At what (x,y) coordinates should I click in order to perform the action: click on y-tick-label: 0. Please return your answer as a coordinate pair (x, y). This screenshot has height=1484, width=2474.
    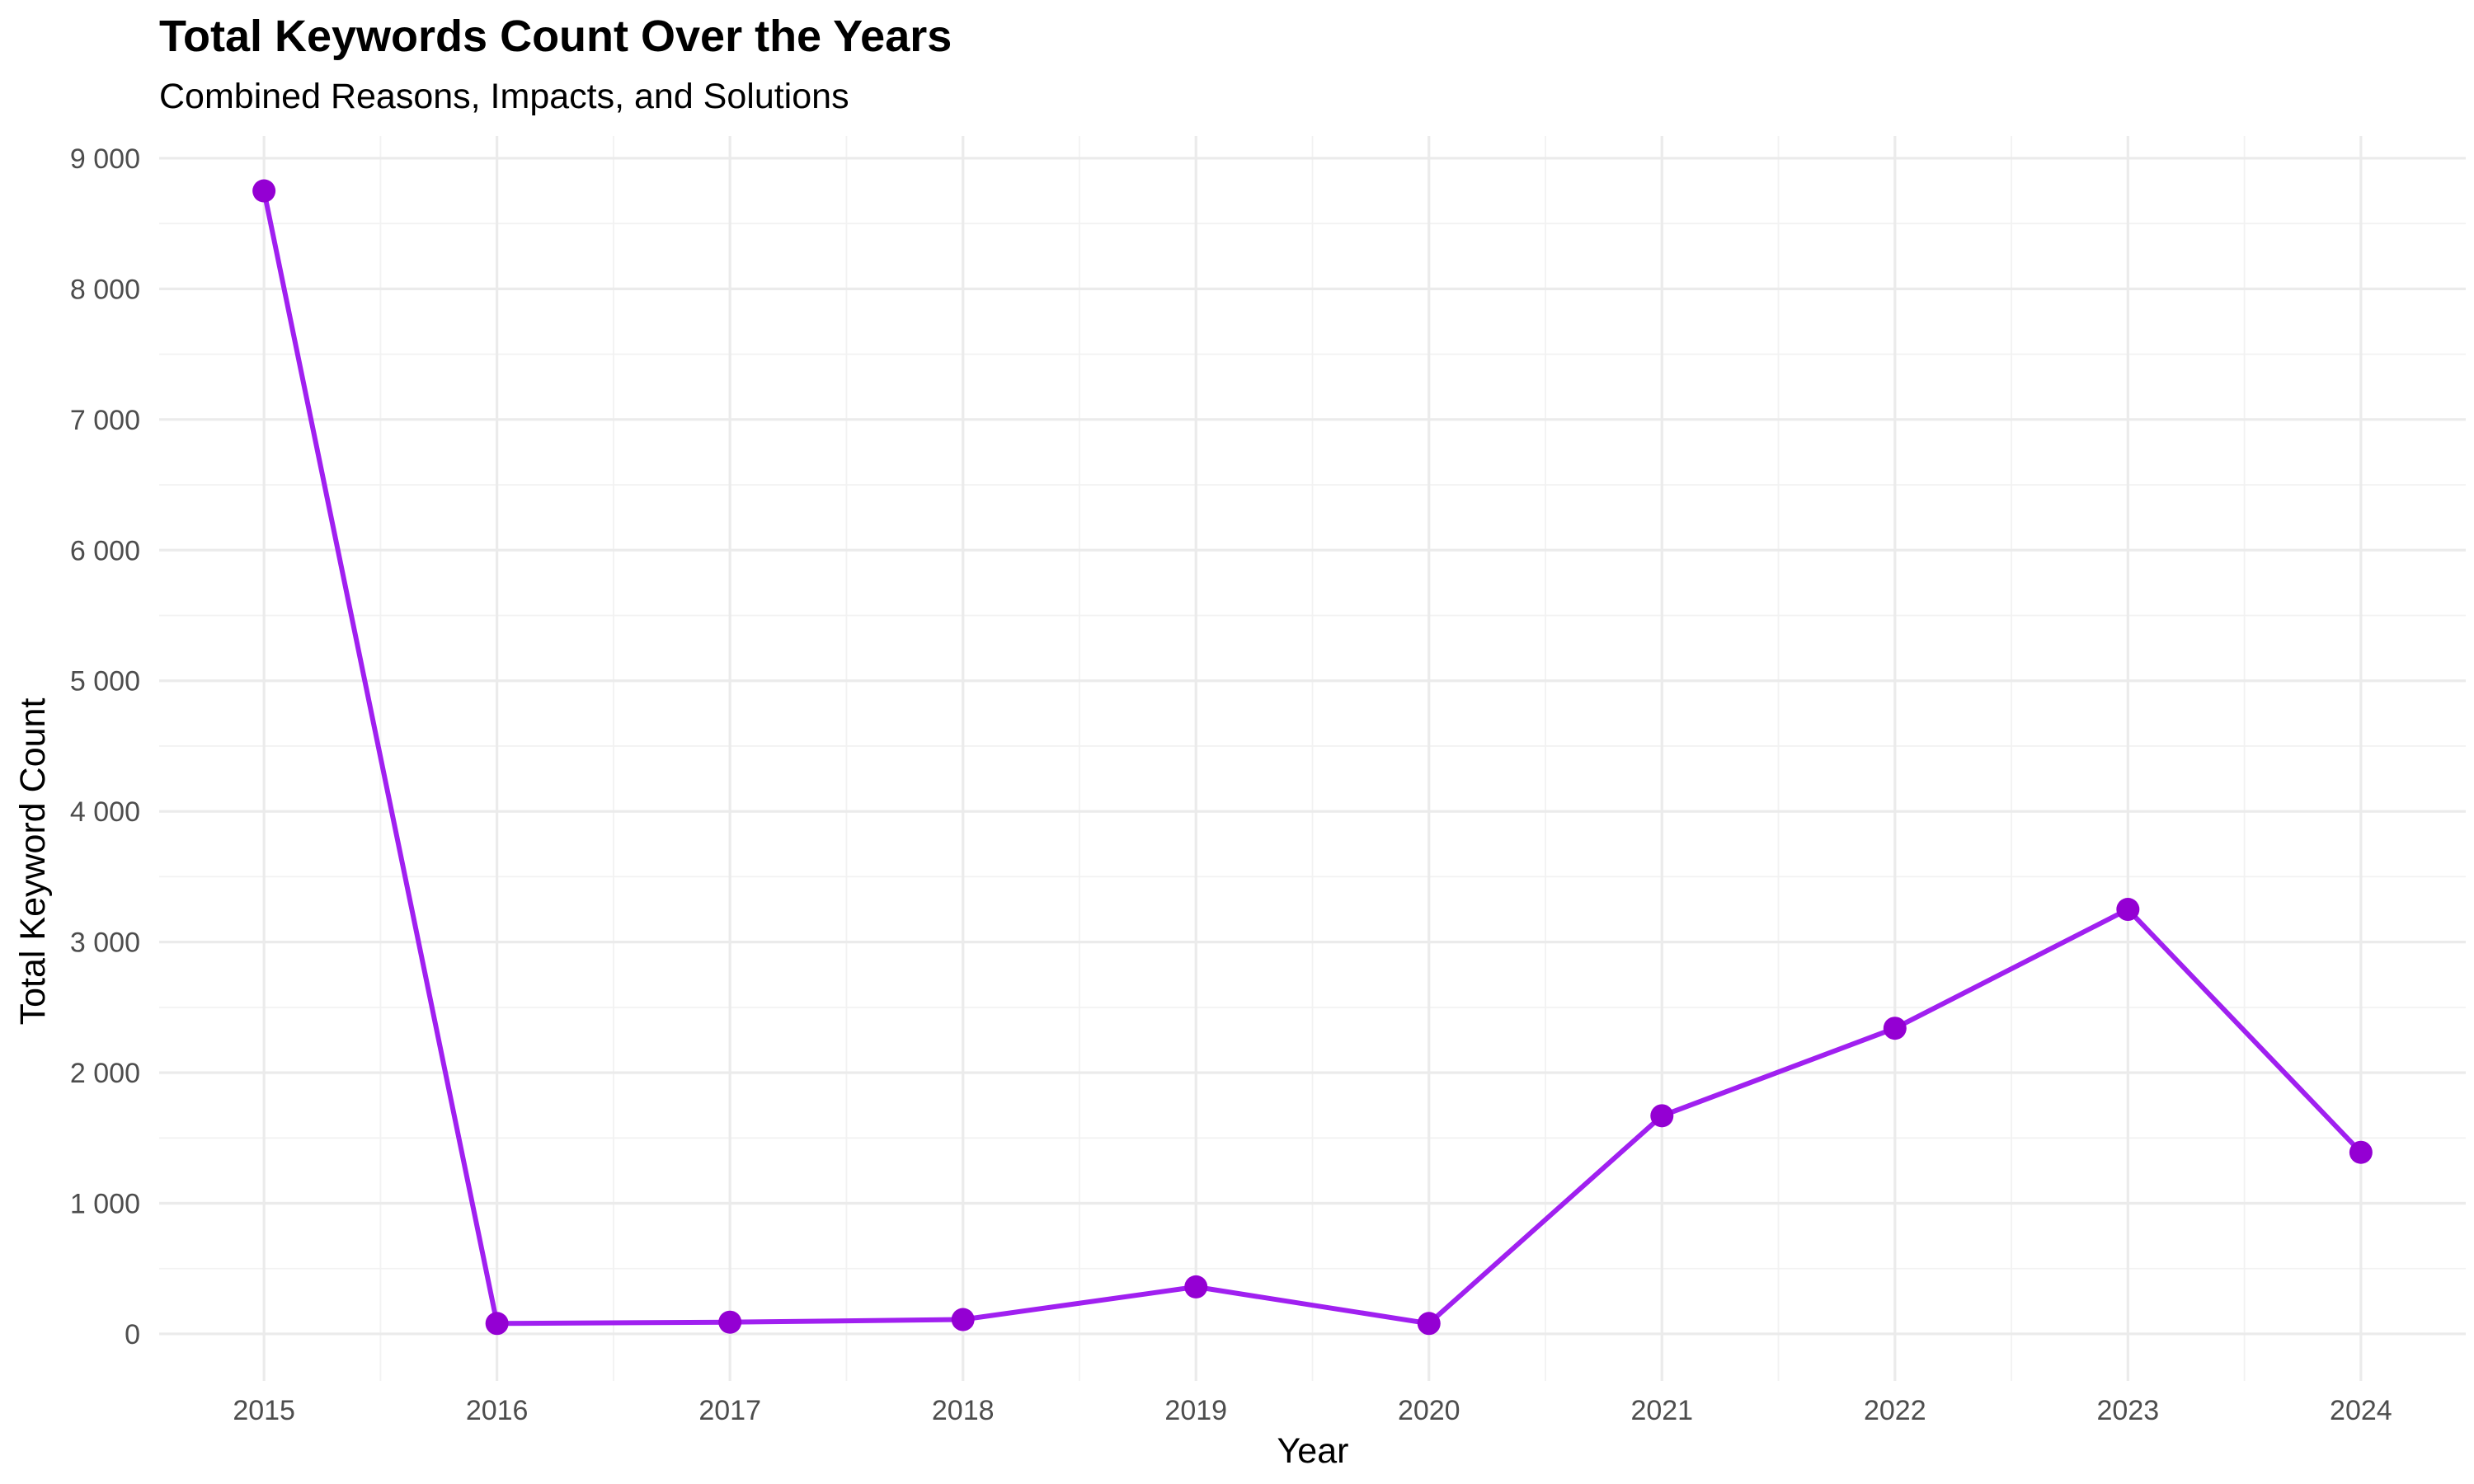
    Looking at the image, I should click on (132, 1334).